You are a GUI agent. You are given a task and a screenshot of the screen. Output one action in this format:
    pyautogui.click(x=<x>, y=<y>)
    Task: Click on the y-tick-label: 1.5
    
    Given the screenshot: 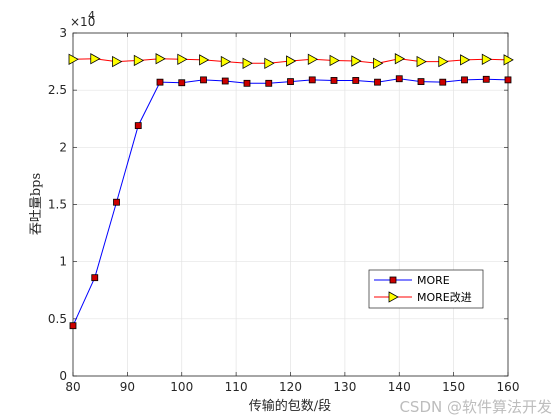 What is the action you would take?
    pyautogui.click(x=57, y=205)
    